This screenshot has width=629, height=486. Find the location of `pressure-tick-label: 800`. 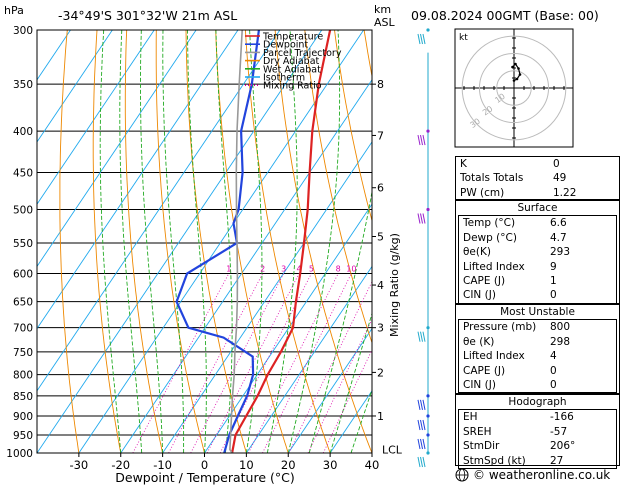

pressure-tick-label: 800 is located at coordinates (23, 376).